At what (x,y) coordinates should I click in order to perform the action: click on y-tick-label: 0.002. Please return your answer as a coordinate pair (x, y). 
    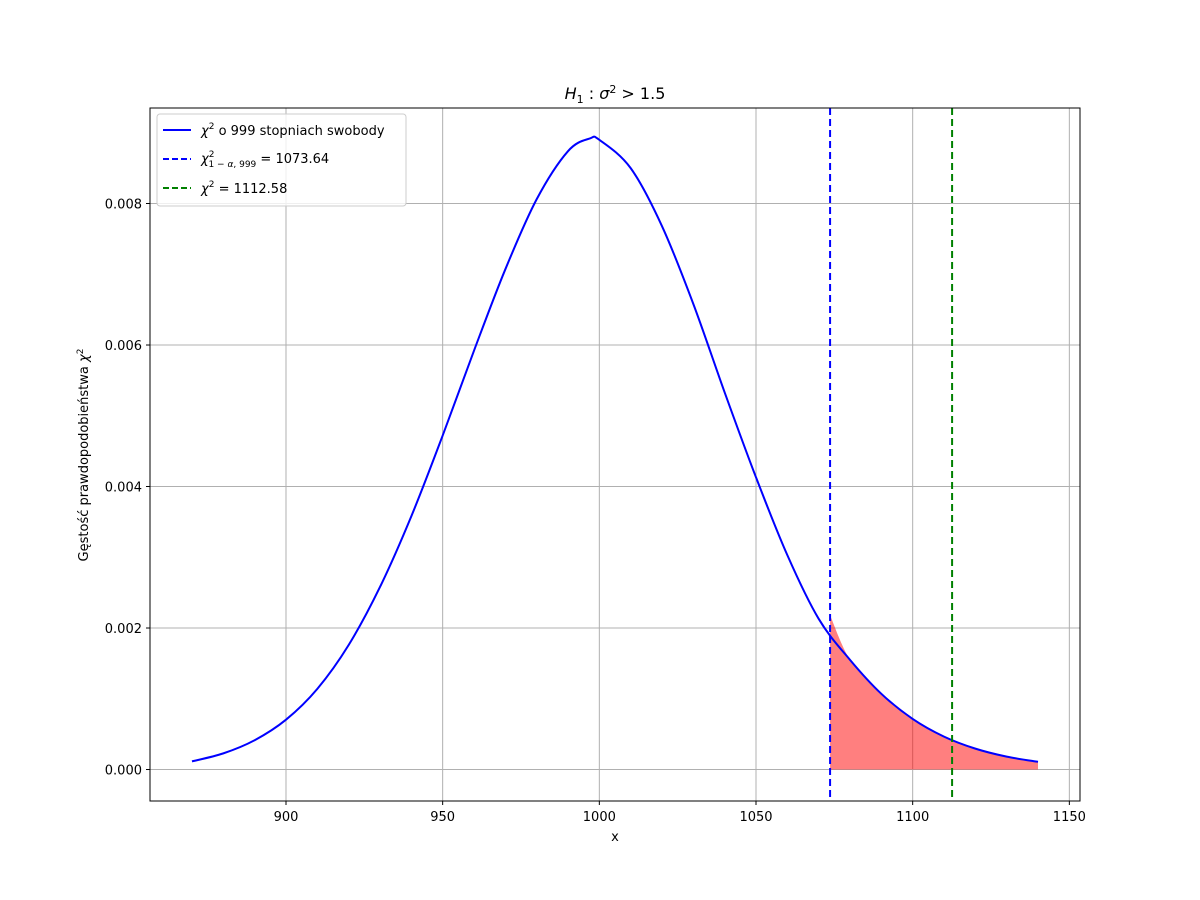
    Looking at the image, I should click on (123, 629).